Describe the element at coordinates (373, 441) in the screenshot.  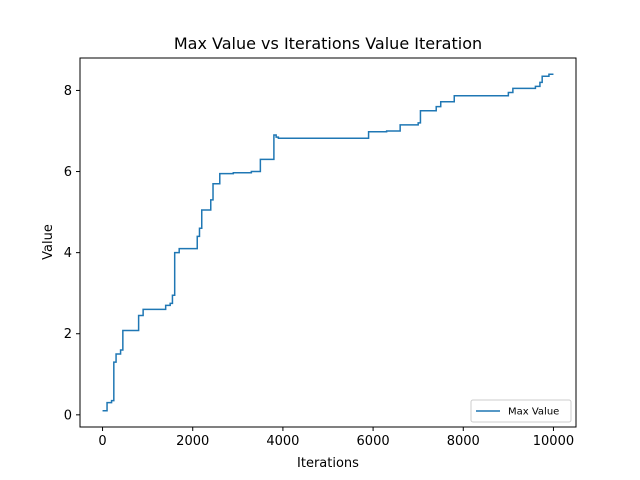
I see `x-tick-label: 6000` at that location.